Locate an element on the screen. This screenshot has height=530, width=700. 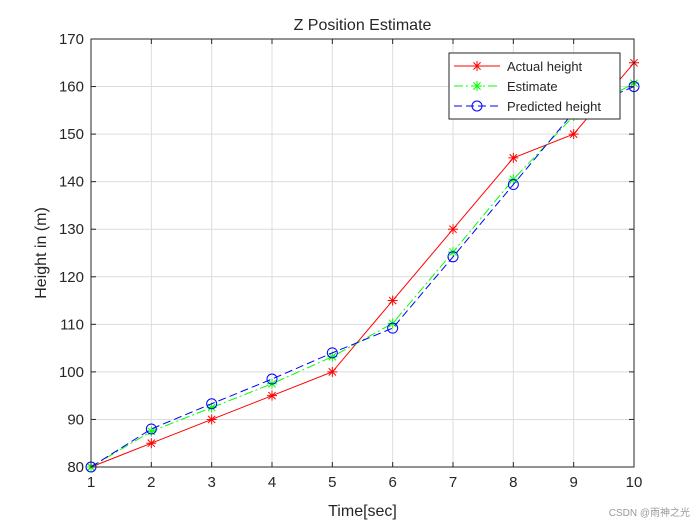
y-tick-label: 90 is located at coordinates (75, 419).